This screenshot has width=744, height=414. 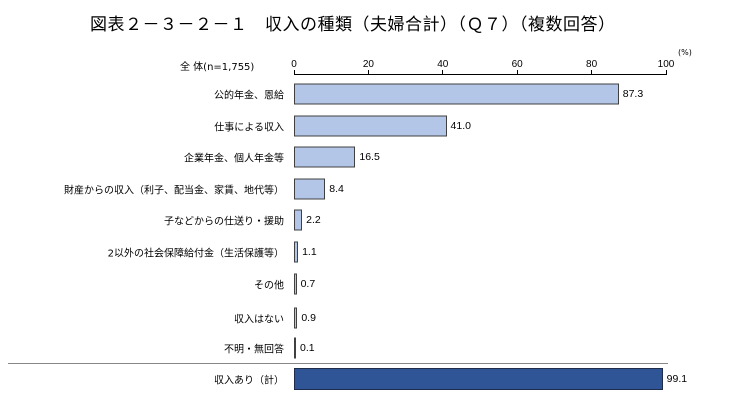 I want to click on category-label: 企業年金、個人年金等, so click(x=234, y=159).